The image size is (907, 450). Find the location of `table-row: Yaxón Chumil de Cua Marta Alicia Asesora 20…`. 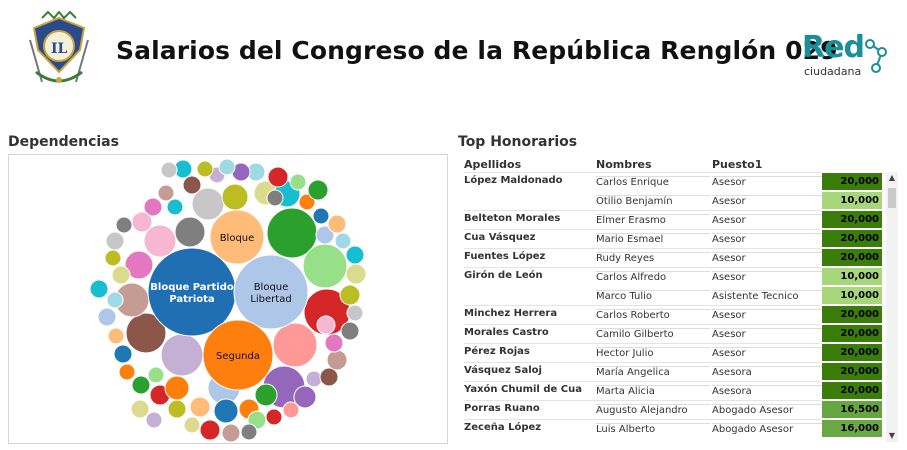

table-row: Yaxón Chumil de Cua Marta Alicia Asesora 20… is located at coordinates (671, 390).